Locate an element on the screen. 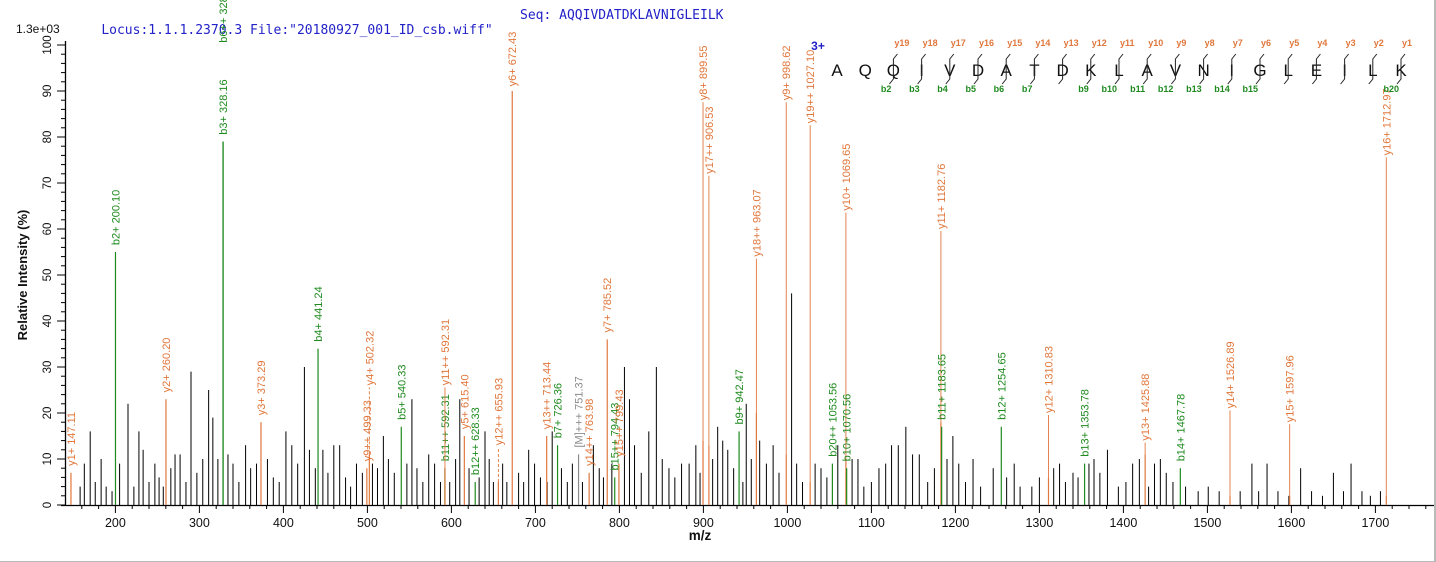 The width and height of the screenshot is (1436, 562). x-tick-label: 1200 is located at coordinates (955, 523).